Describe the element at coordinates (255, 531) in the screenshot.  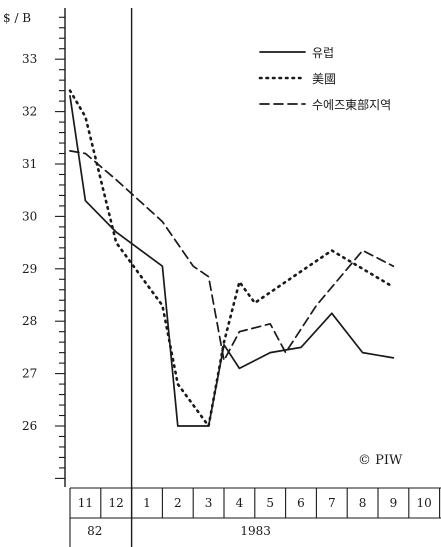
I see `year-label-1983: 1983` at that location.